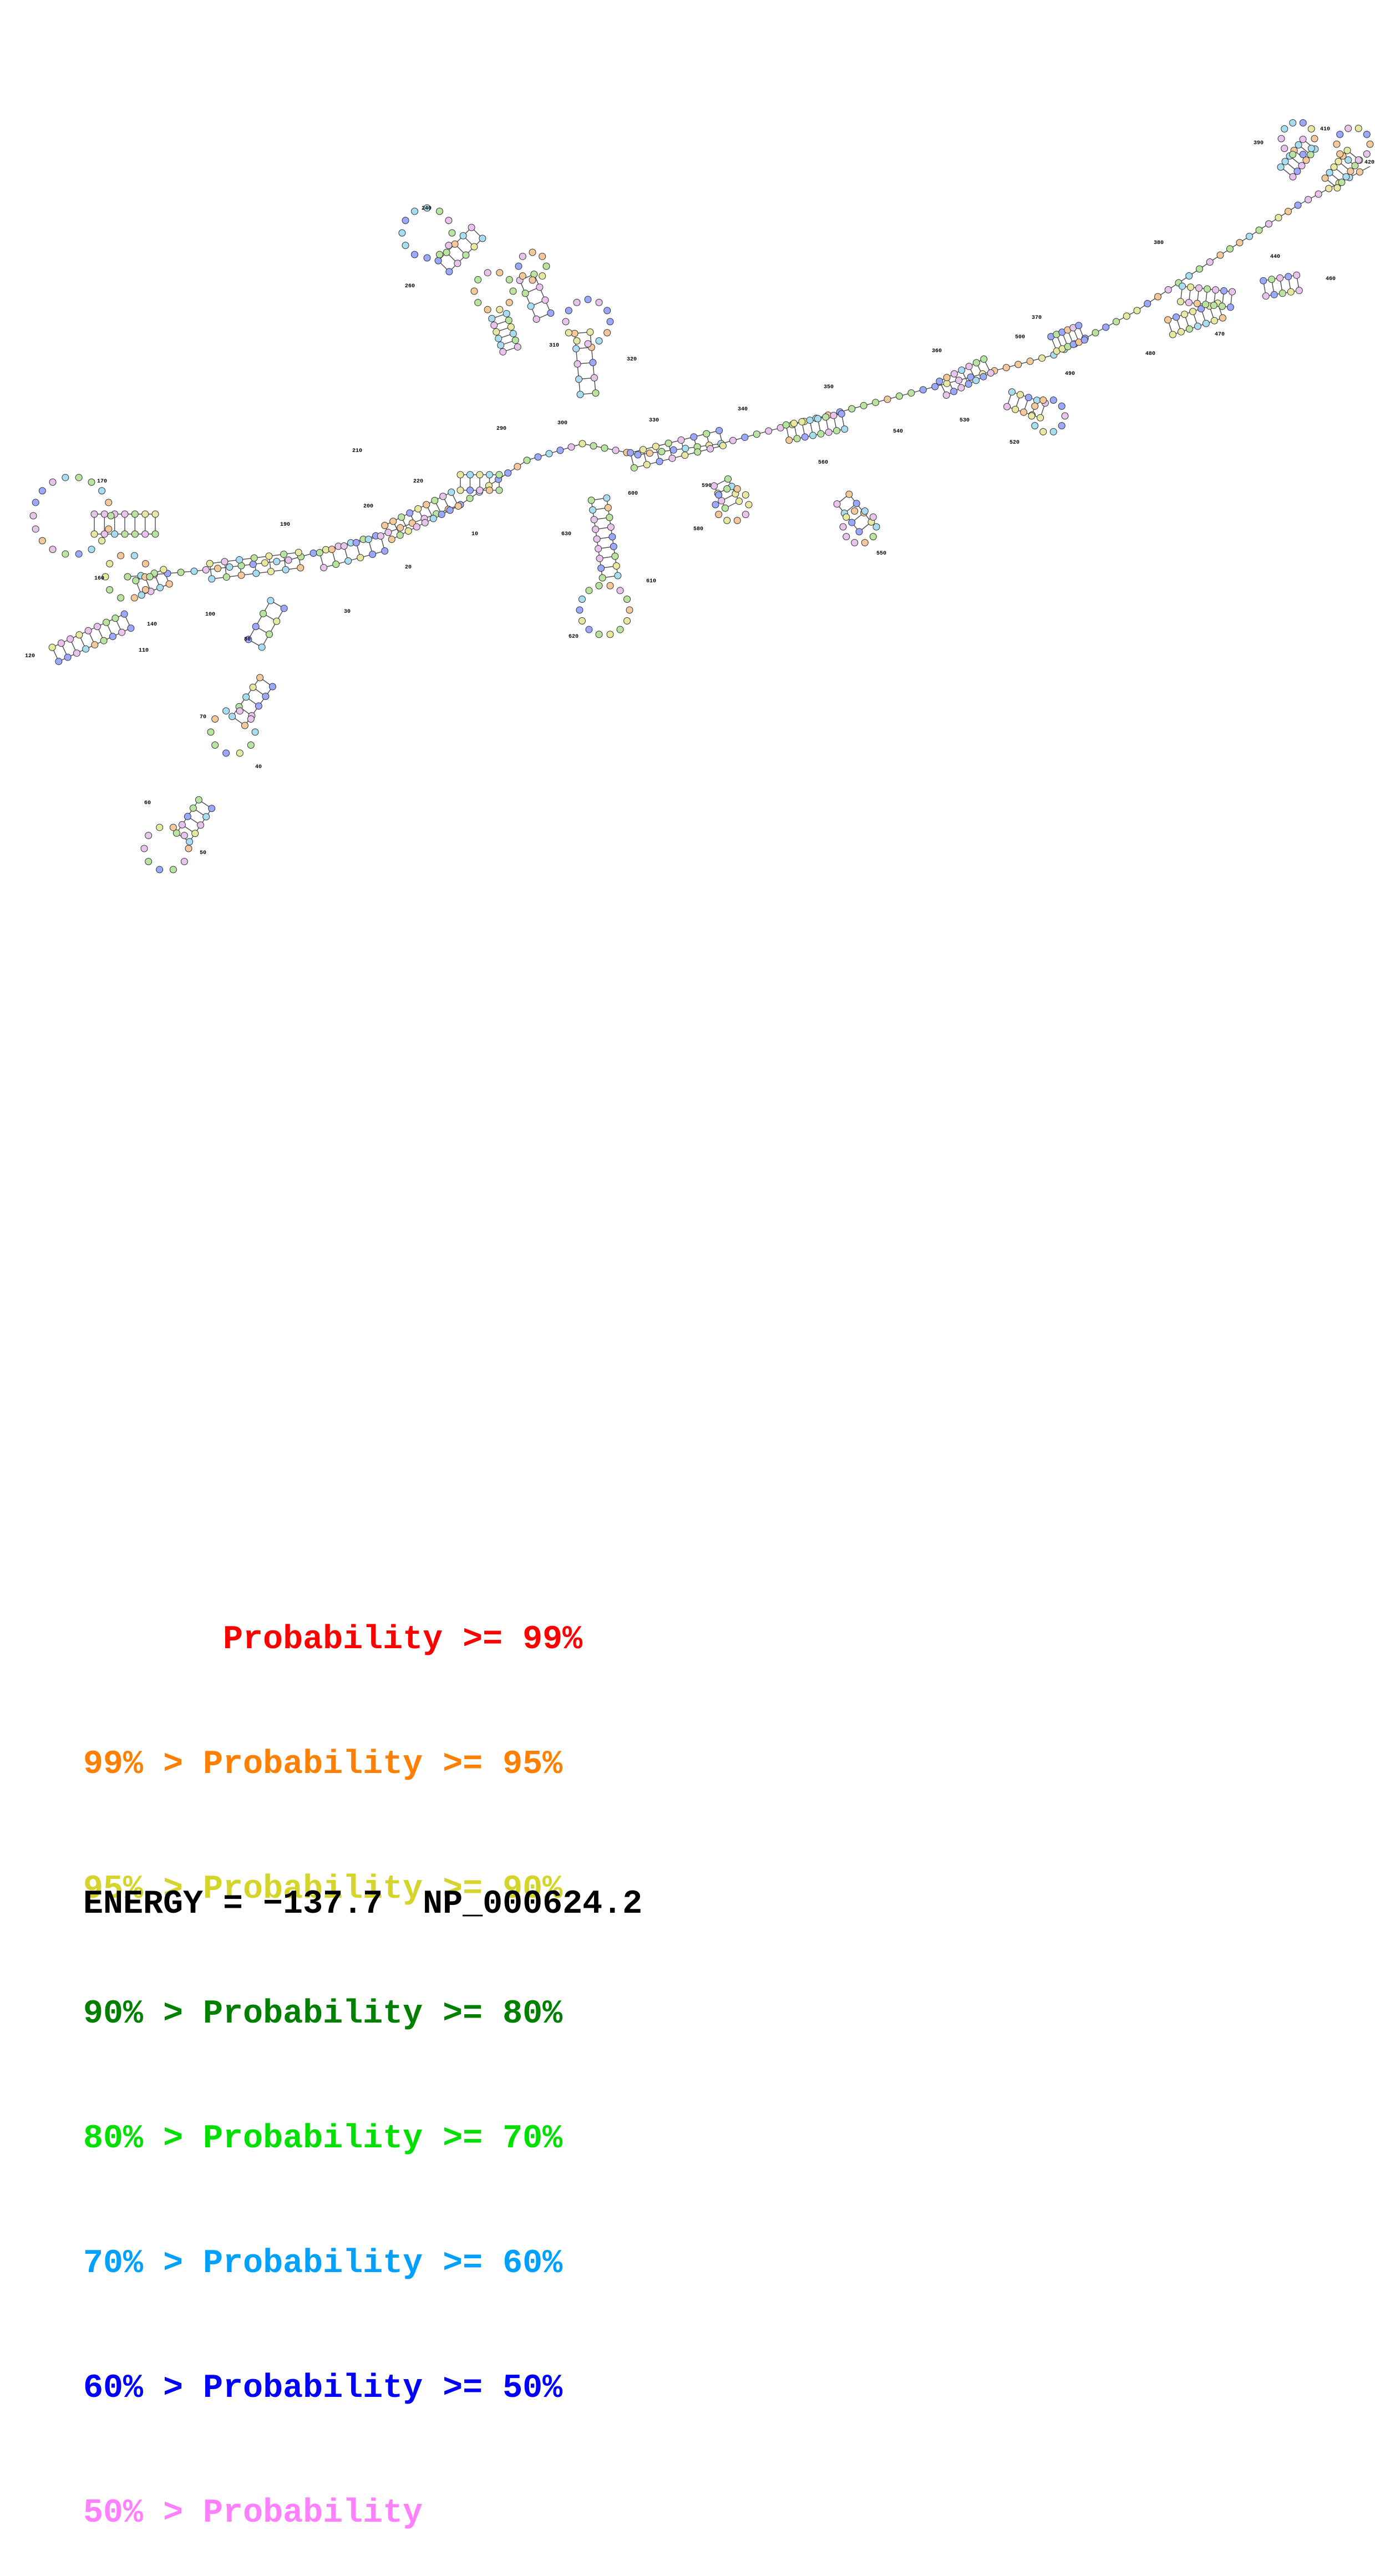 The height and width of the screenshot is (2576, 1375). Describe the element at coordinates (383, 2014) in the screenshot. I see `legend-text: Probability >= 80%` at that location.